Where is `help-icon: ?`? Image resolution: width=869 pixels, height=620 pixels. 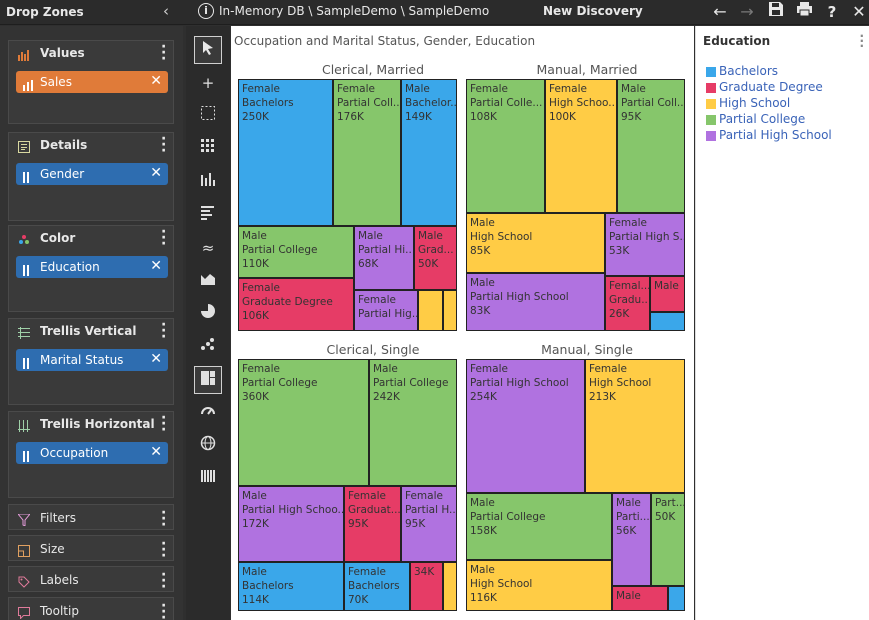 help-icon: ? is located at coordinates (832, 12).